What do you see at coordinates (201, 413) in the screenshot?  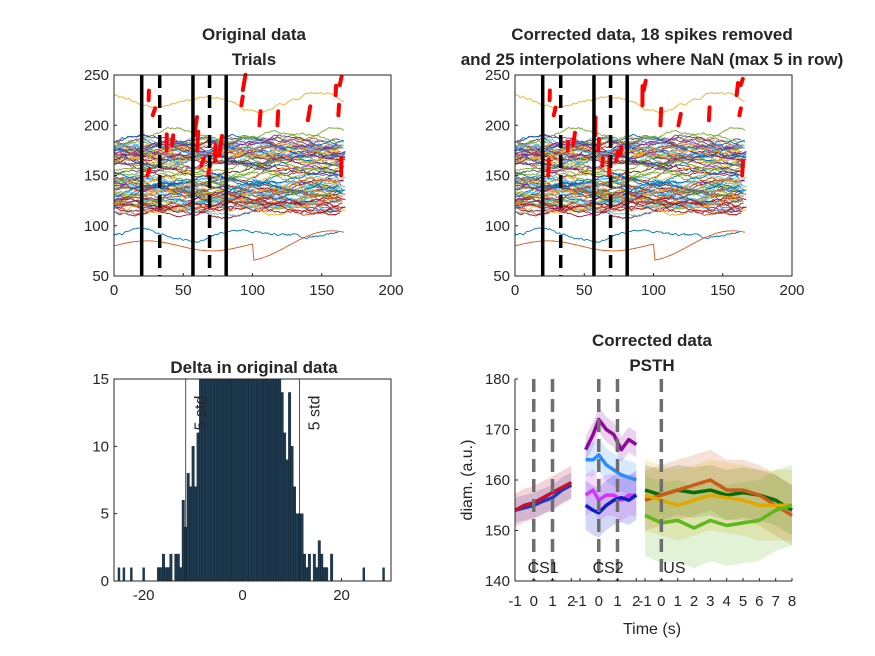 I see `delta-std-label: 5 std` at bounding box center [201, 413].